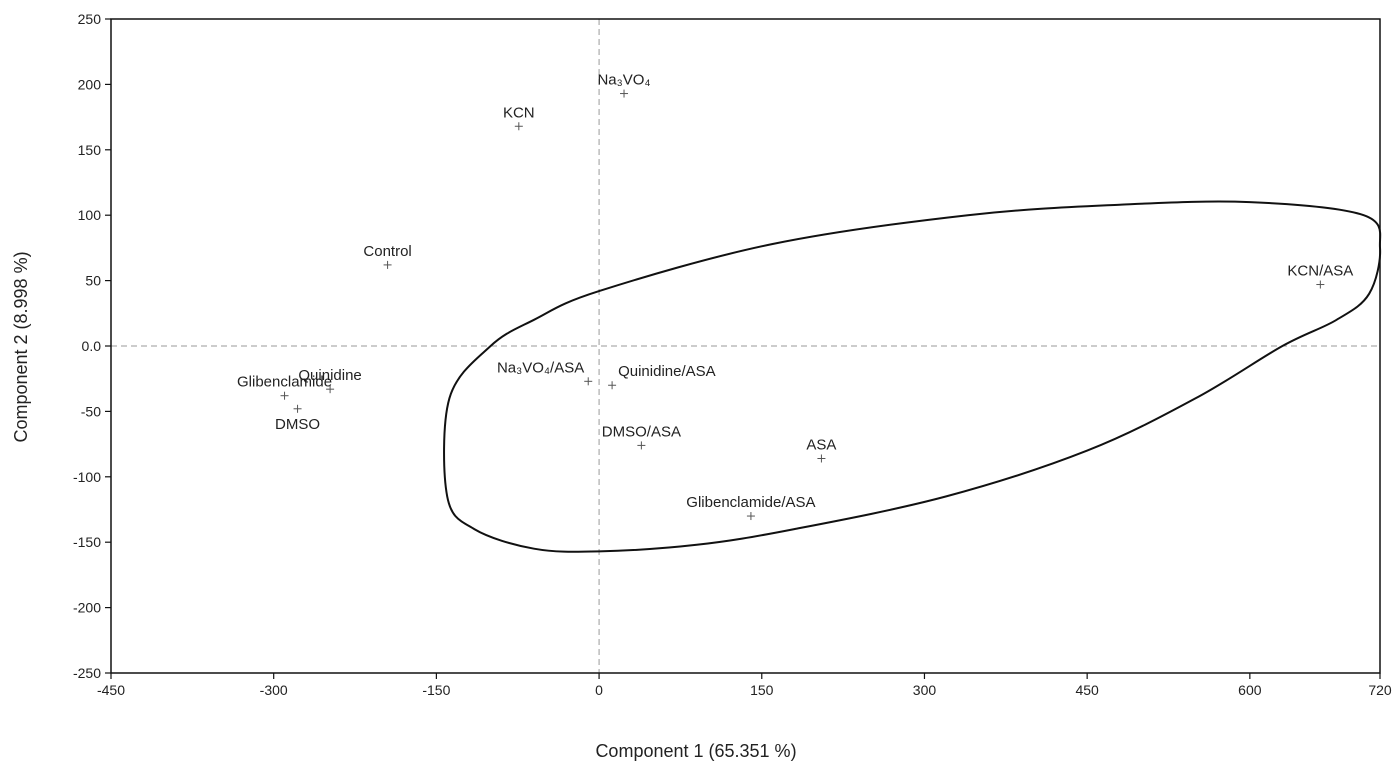 The image size is (1392, 763). What do you see at coordinates (284, 382) in the screenshot?
I see `point-label: Glibenclamide` at bounding box center [284, 382].